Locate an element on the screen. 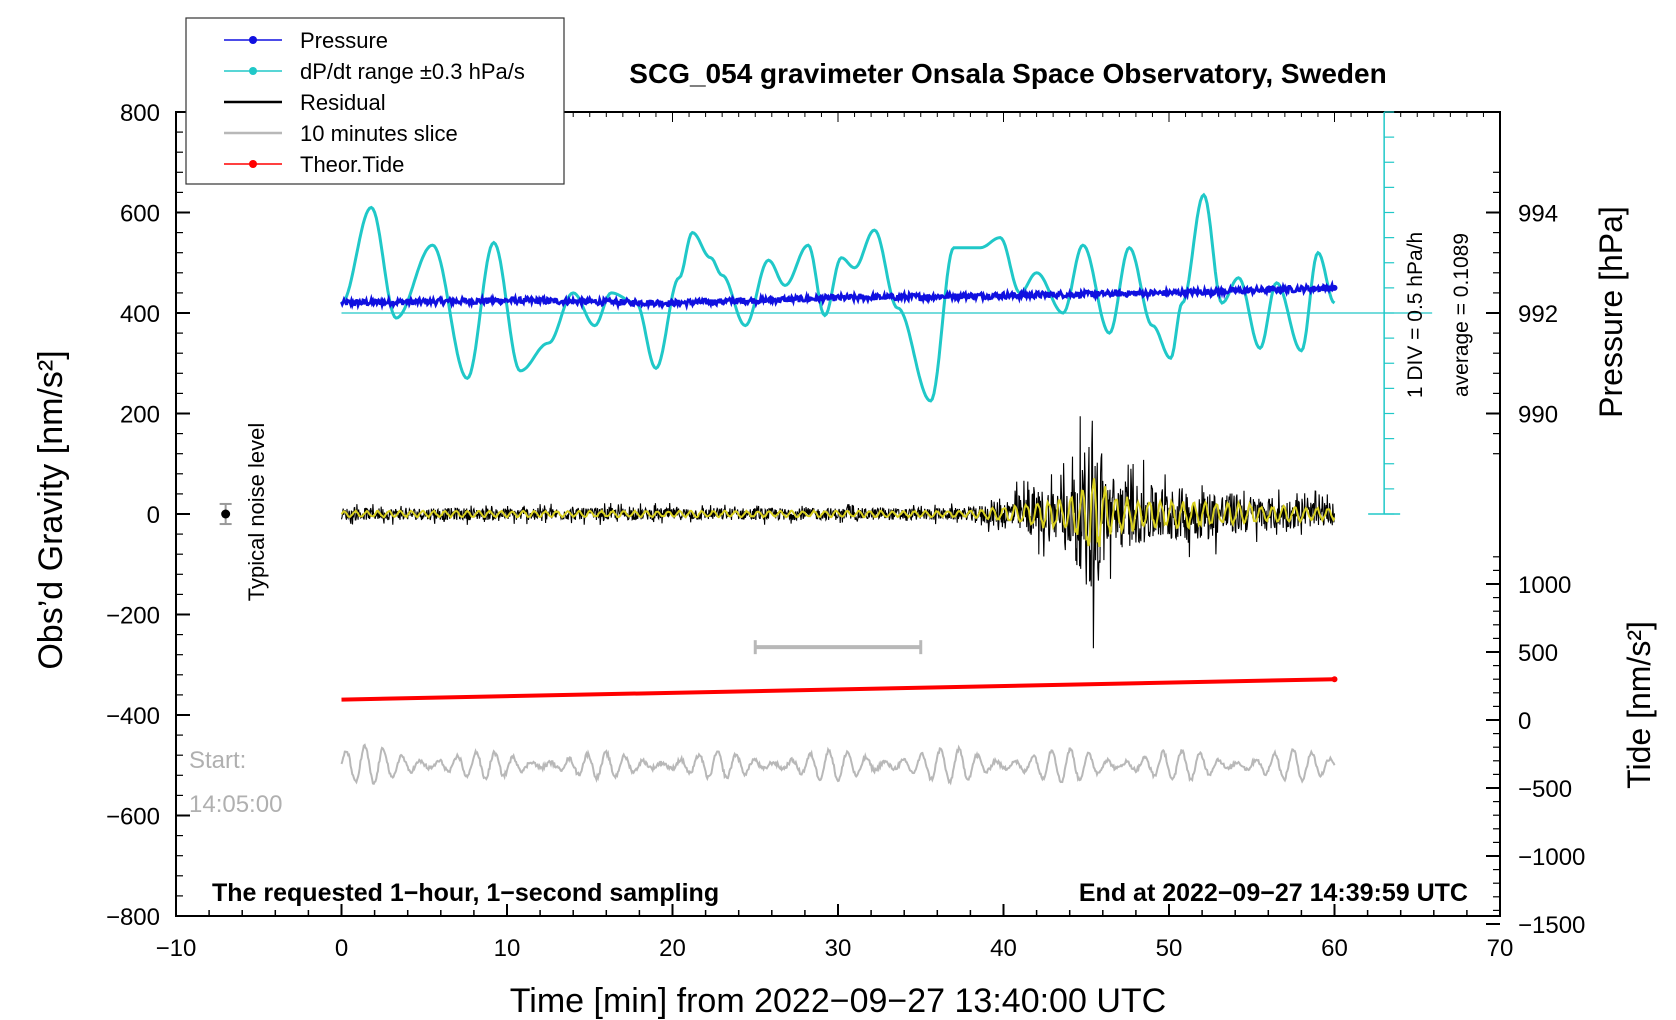 The height and width of the screenshot is (1020, 1676). x-axis-label: Time [min] from 2022−09−27 13:40:00 UTC is located at coordinates (838, 1001).